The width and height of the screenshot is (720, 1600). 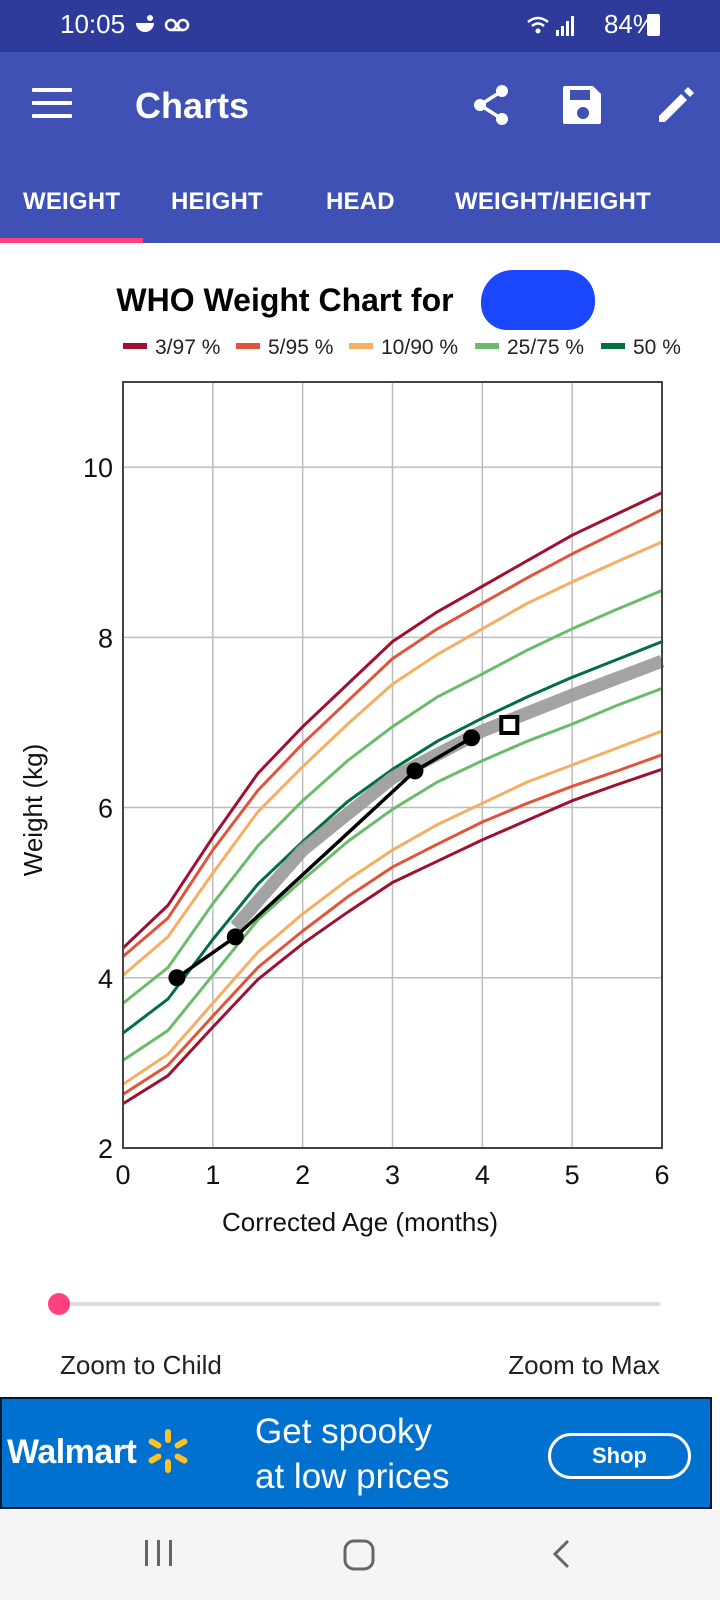 What do you see at coordinates (359, 1304) in the screenshot?
I see `slider-track` at bounding box center [359, 1304].